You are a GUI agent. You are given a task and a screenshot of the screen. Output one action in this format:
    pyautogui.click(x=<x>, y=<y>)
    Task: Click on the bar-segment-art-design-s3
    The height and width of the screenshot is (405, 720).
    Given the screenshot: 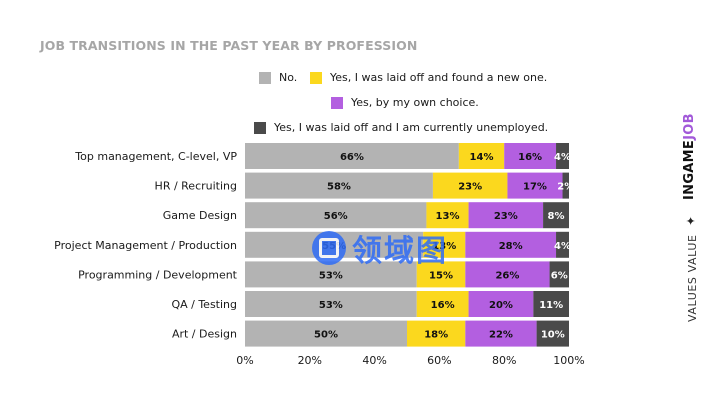 What is the action you would take?
    pyautogui.click(x=552, y=333)
    